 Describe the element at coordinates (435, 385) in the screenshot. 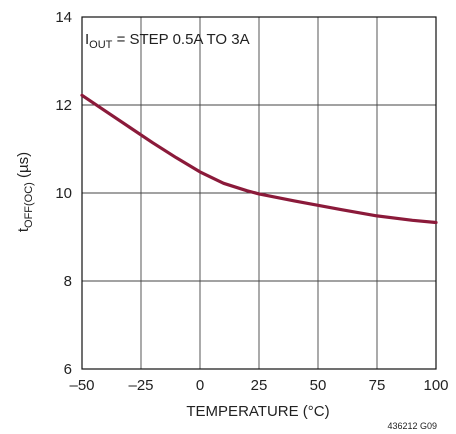

I see `x-tick-label: 100` at that location.